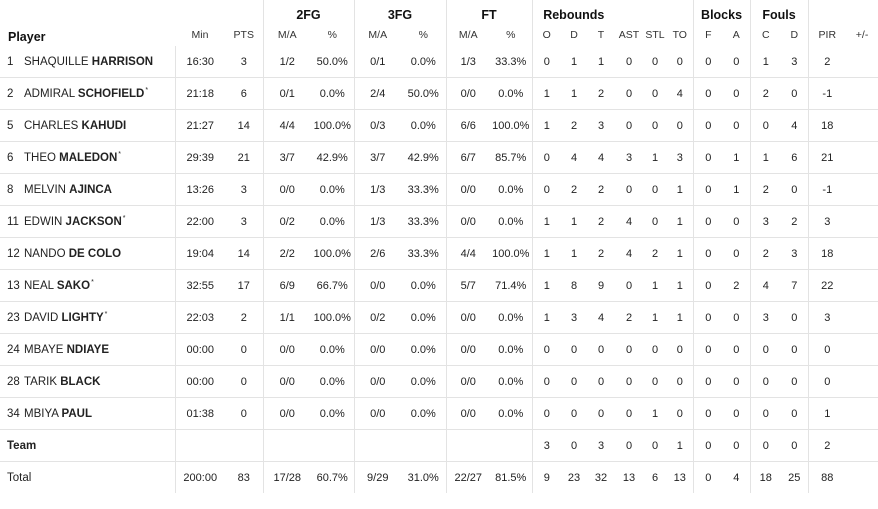 This screenshot has width=878, height=509. What do you see at coordinates (199, 253) in the screenshot?
I see `cell-min: 19:04` at bounding box center [199, 253].